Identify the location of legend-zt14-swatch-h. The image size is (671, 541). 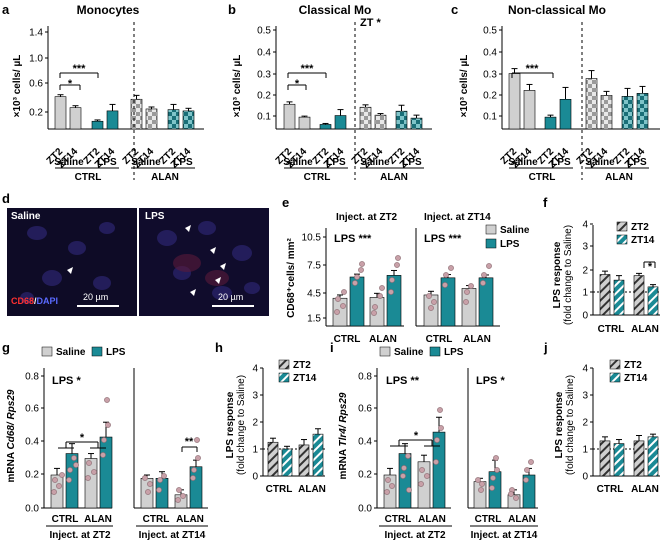
(284, 377).